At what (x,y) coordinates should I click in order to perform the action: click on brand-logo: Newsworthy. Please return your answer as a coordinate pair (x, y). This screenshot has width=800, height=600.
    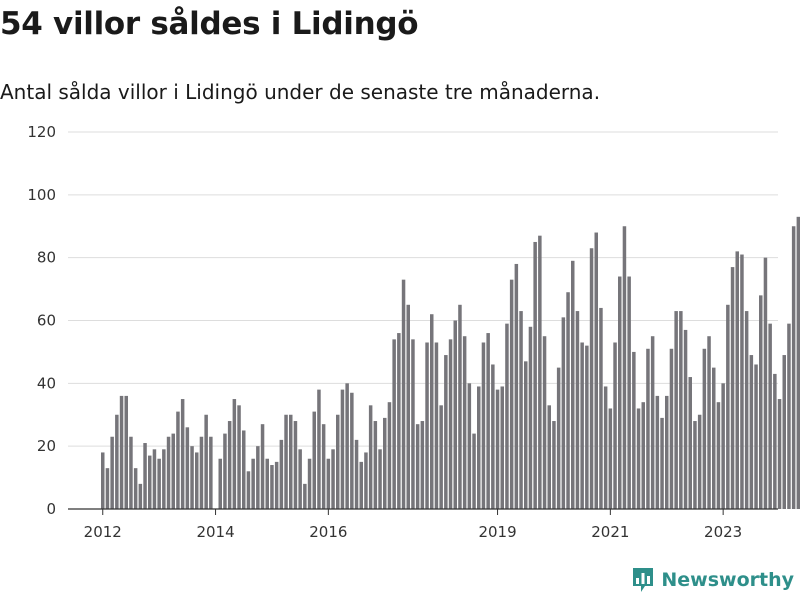
    Looking at the image, I should click on (712, 580).